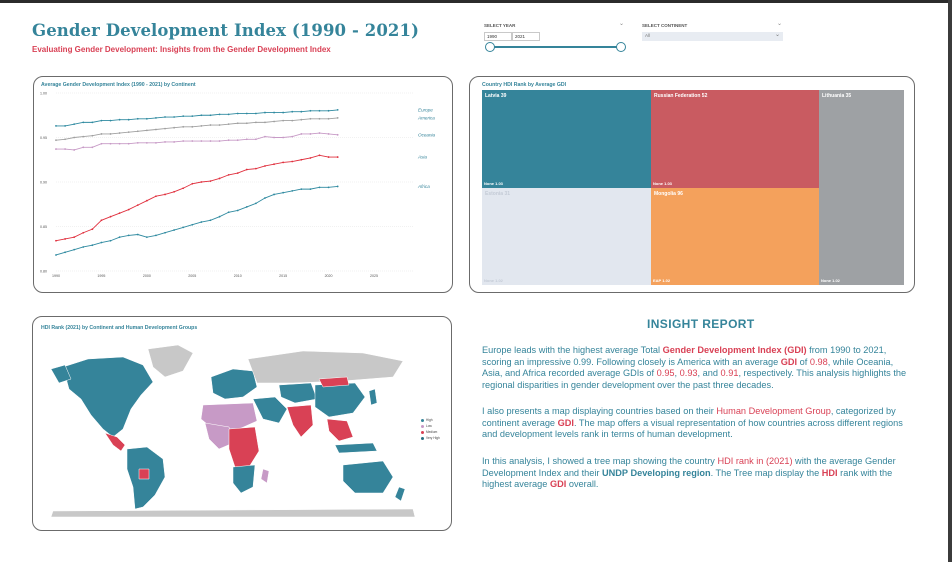 The image size is (952, 562). I want to click on continent-slicer-chevron-icon: ⌄, so click(780, 24).